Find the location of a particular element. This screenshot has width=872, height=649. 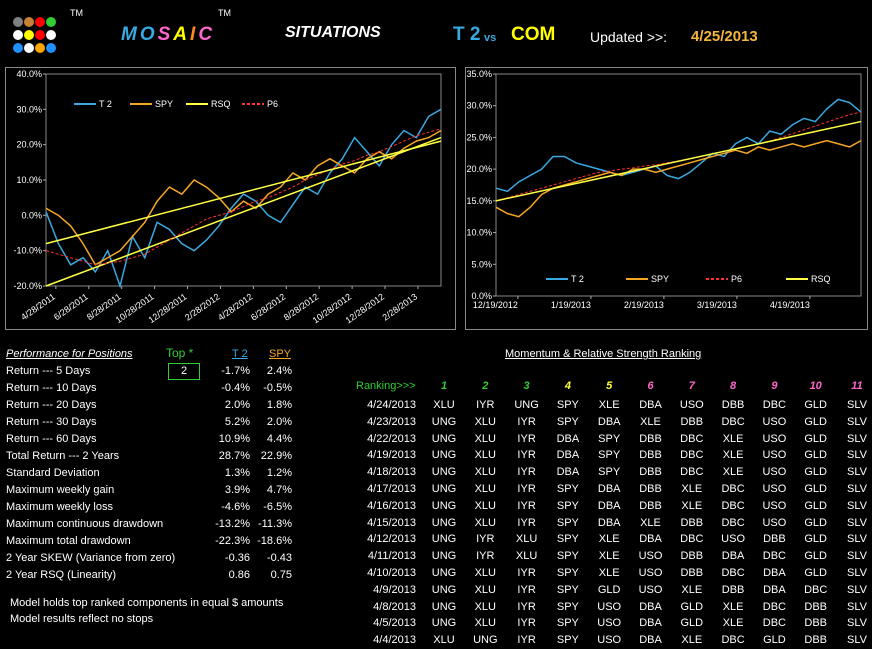

metric-label: Maximum weekly gain is located at coordinates (60, 490).